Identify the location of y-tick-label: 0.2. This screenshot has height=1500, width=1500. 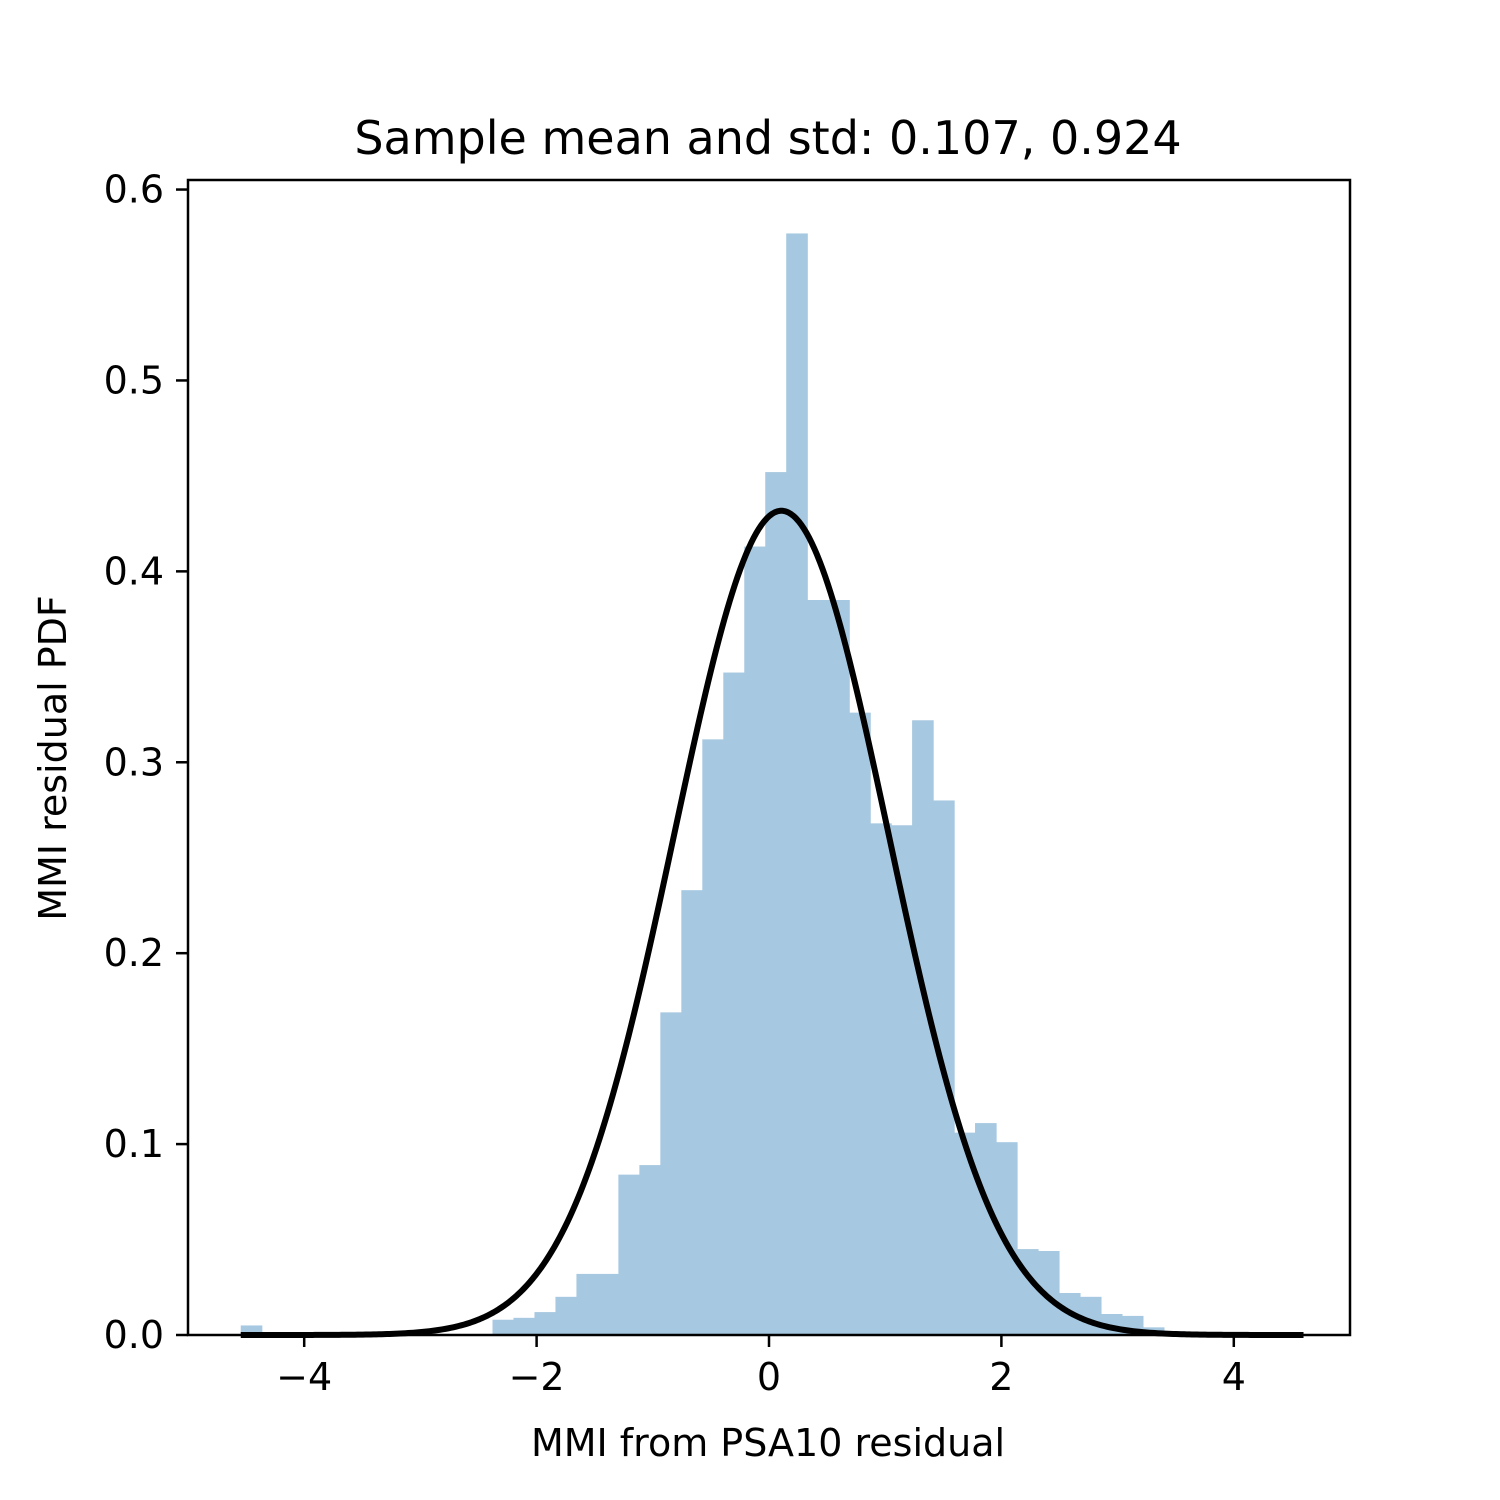
(134, 953).